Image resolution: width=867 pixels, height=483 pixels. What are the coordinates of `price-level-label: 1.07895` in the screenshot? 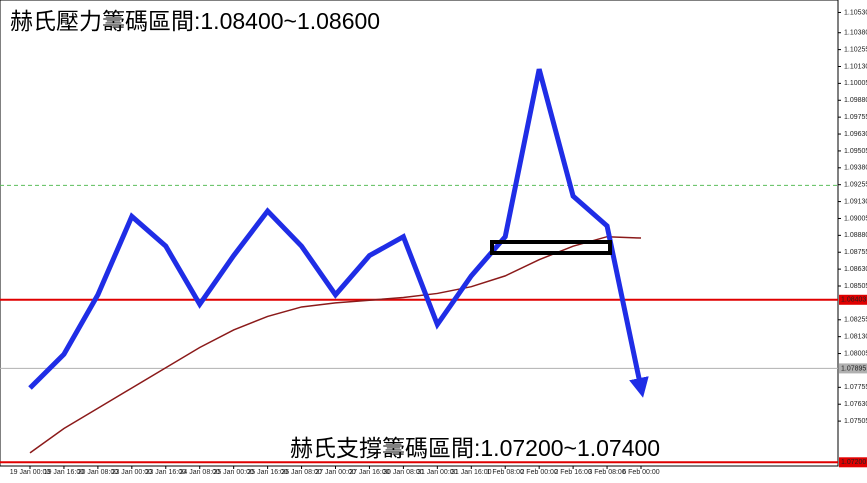 It's located at (853, 368).